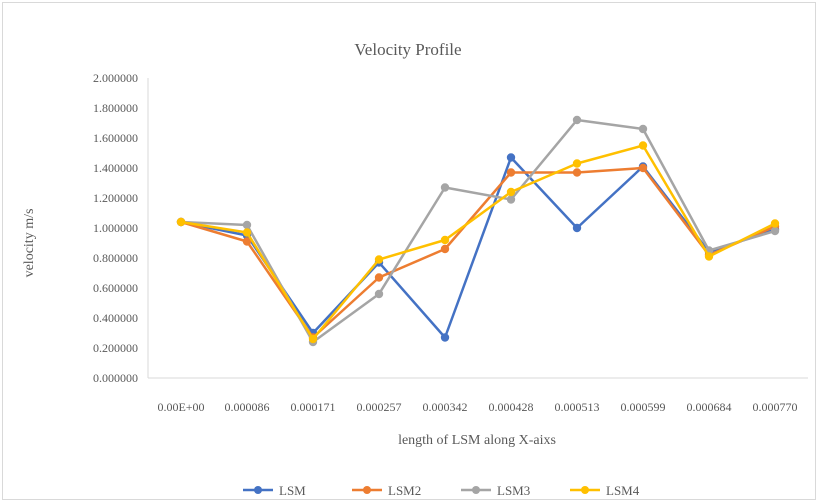  What do you see at coordinates (115, 258) in the screenshot?
I see `y-tick-label: 0.800000` at bounding box center [115, 258].